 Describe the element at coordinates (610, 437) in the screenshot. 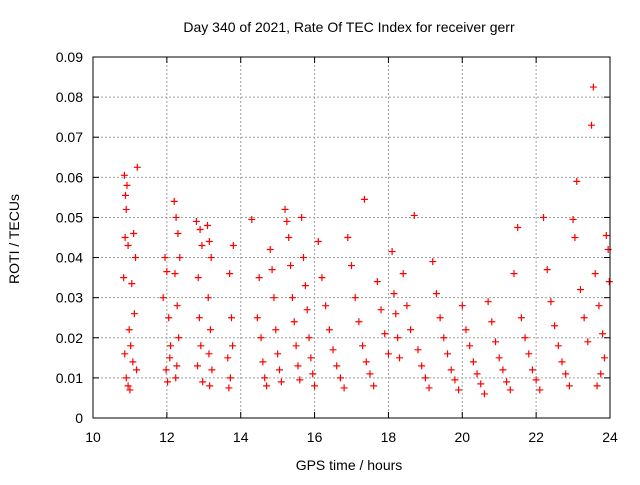

I see `x-tick-label: 24` at that location.